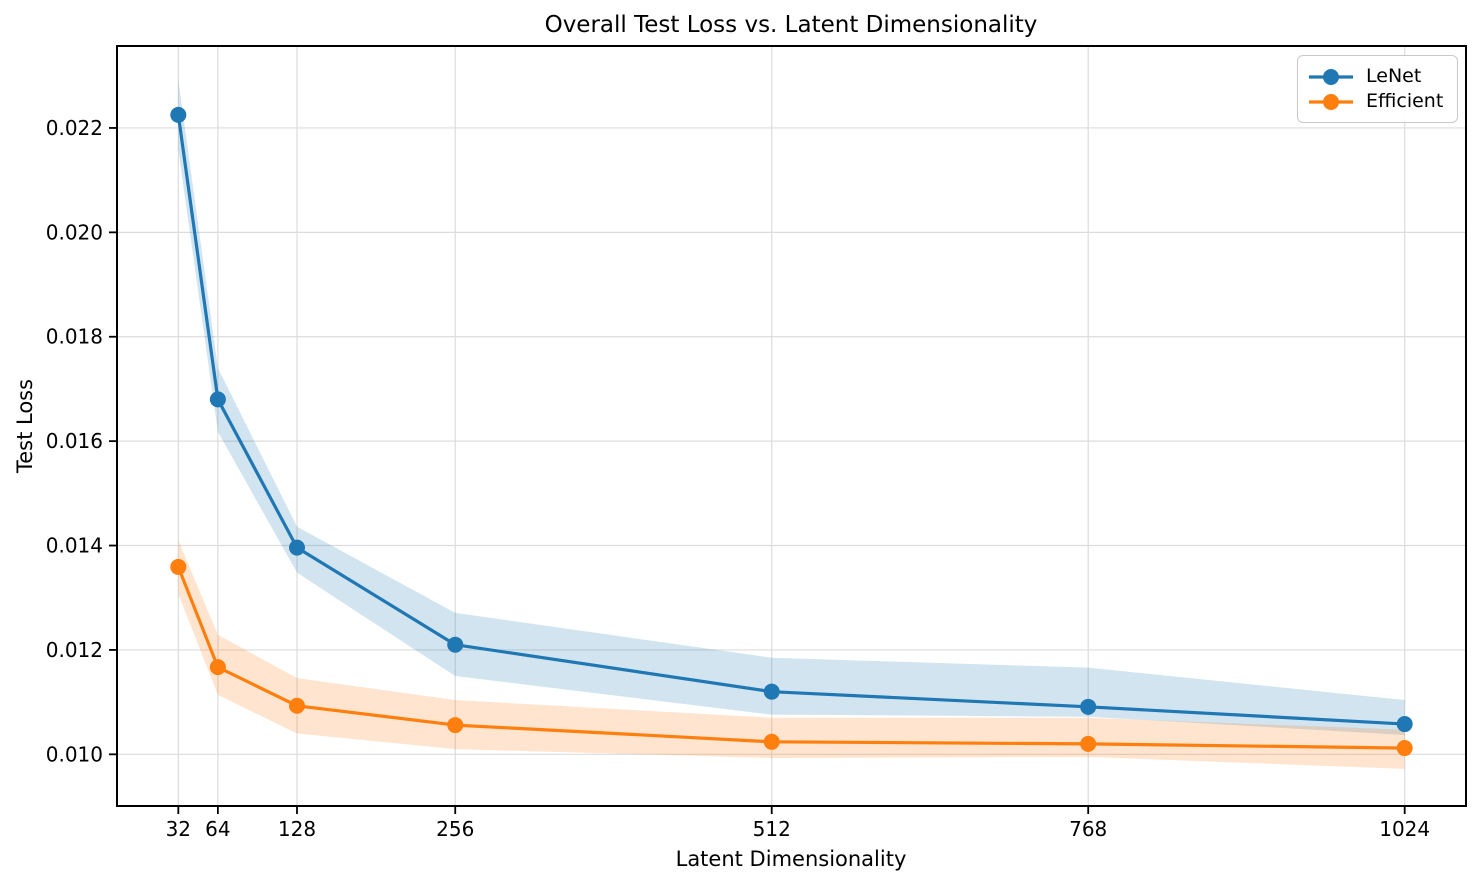 The height and width of the screenshot is (884, 1483). I want to click on y-tick-label: 0.018, so click(74, 337).